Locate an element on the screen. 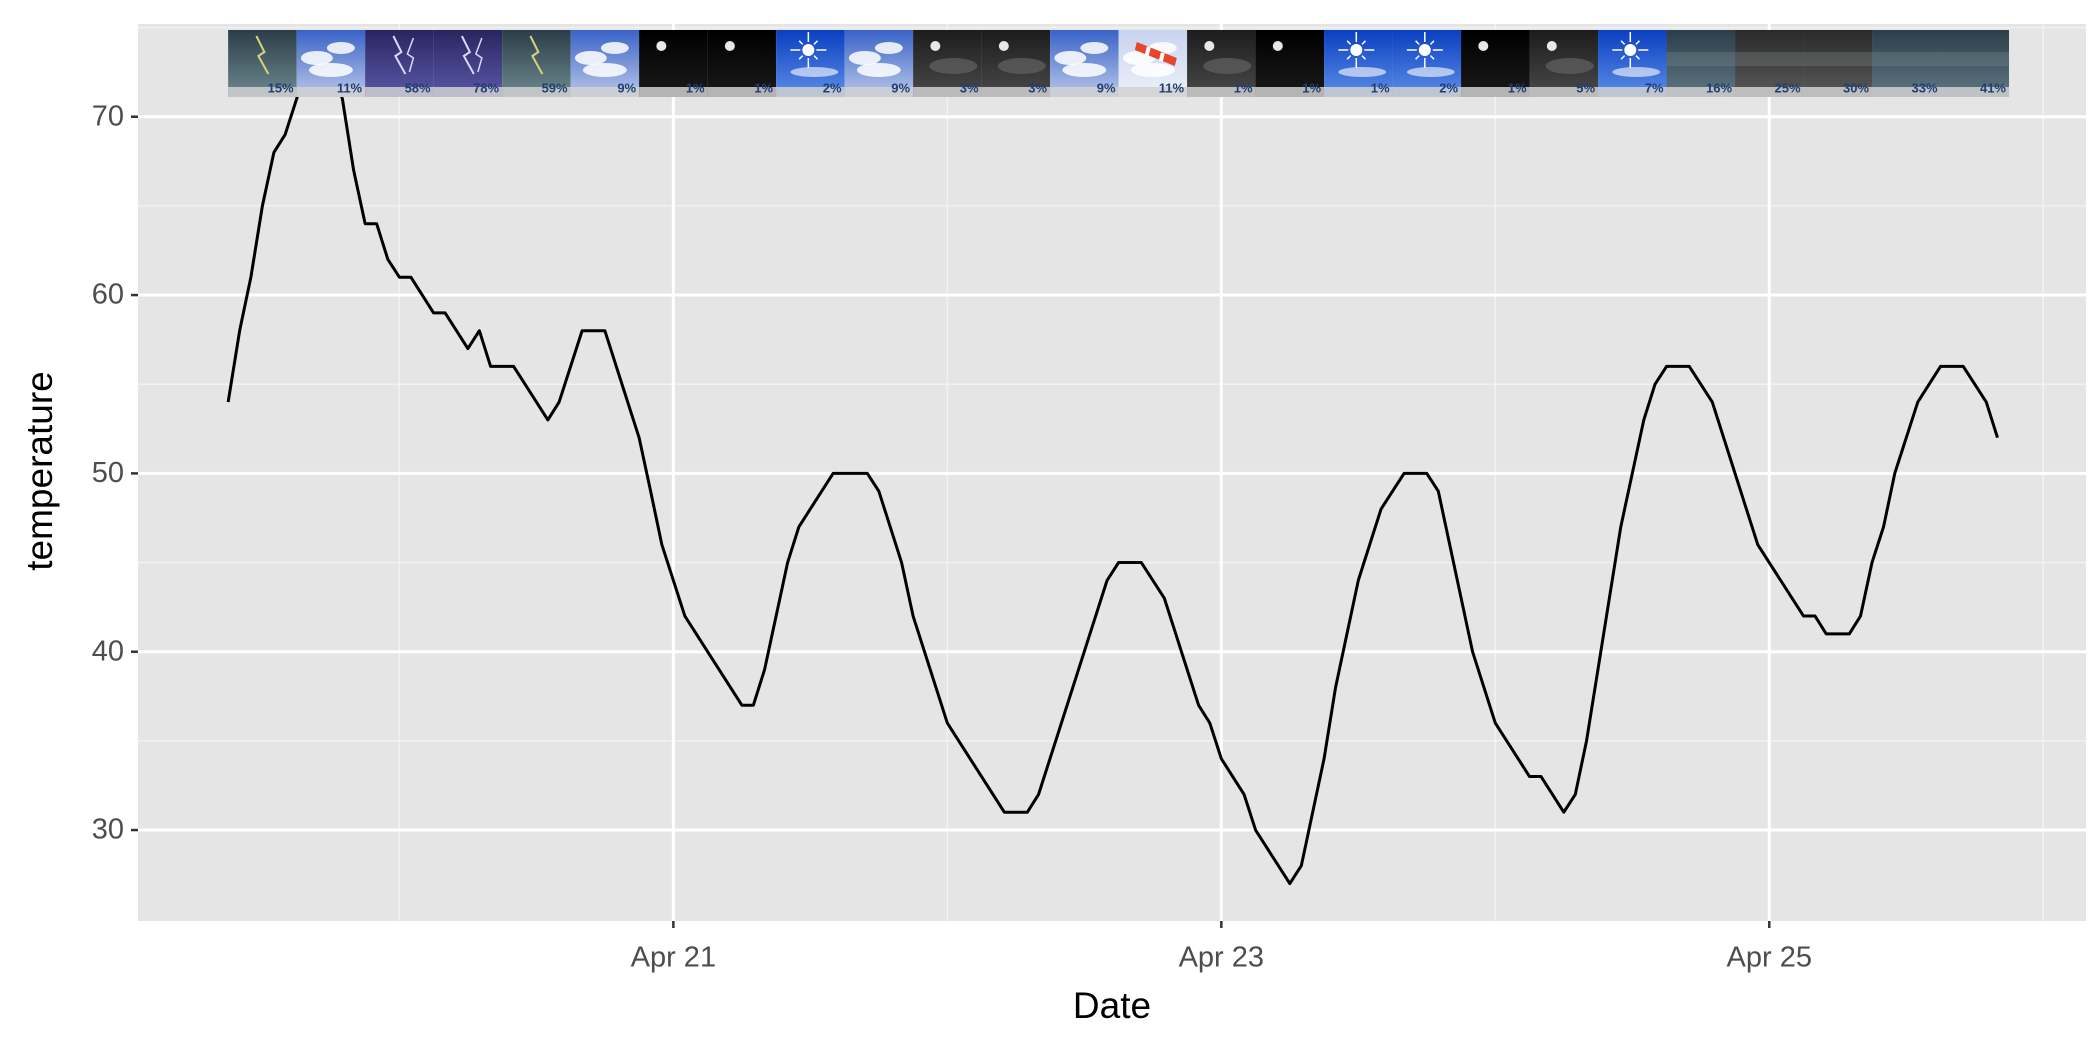  precip-label: 59% is located at coordinates (555, 87).